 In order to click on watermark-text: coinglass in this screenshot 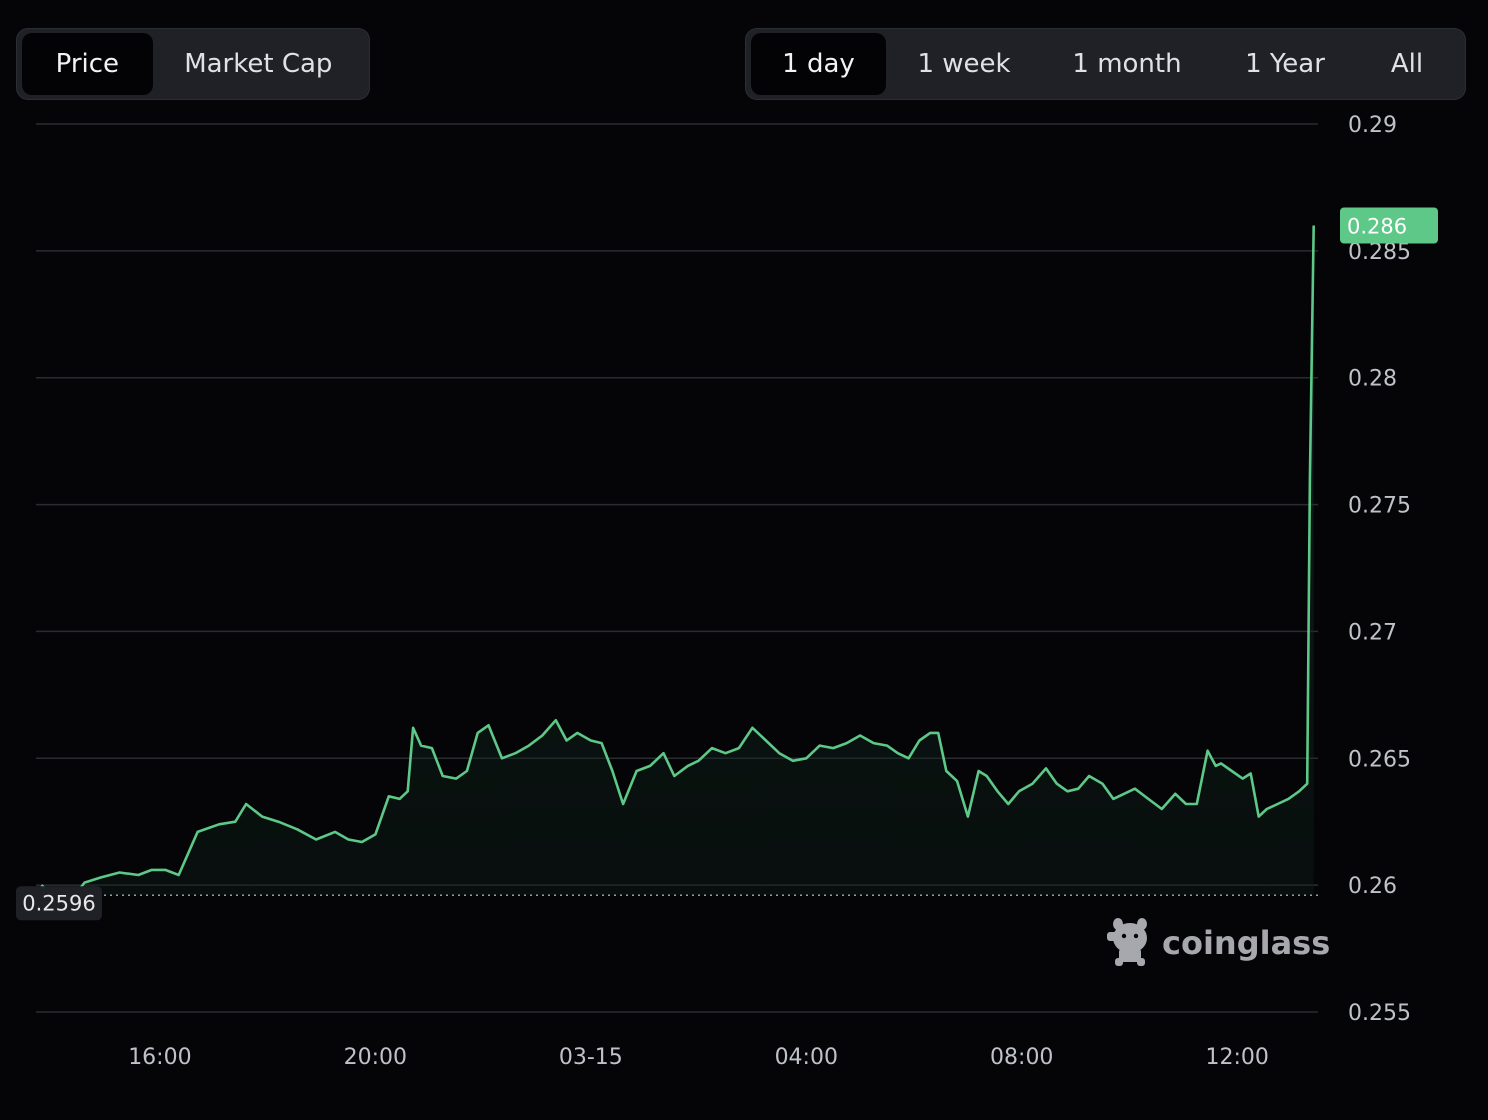, I will do `click(1246, 943)`.